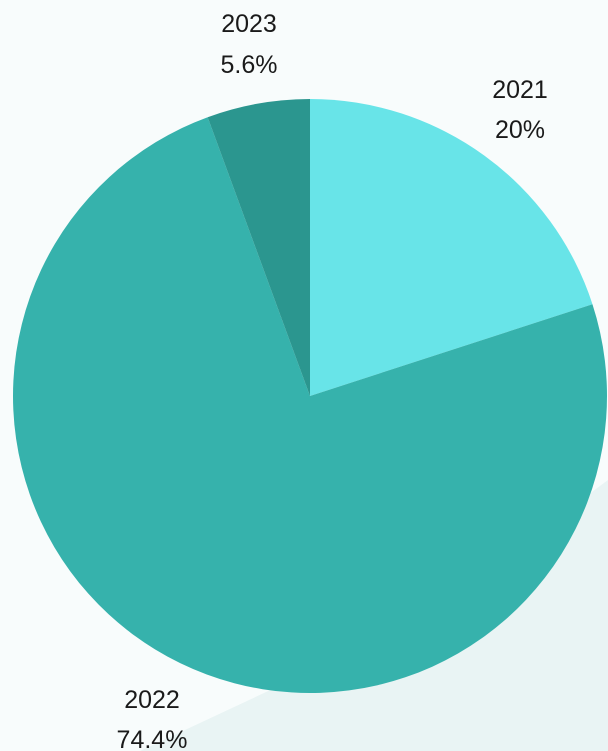  What do you see at coordinates (258, 247) in the screenshot?
I see `pie-slice-2023` at bounding box center [258, 247].